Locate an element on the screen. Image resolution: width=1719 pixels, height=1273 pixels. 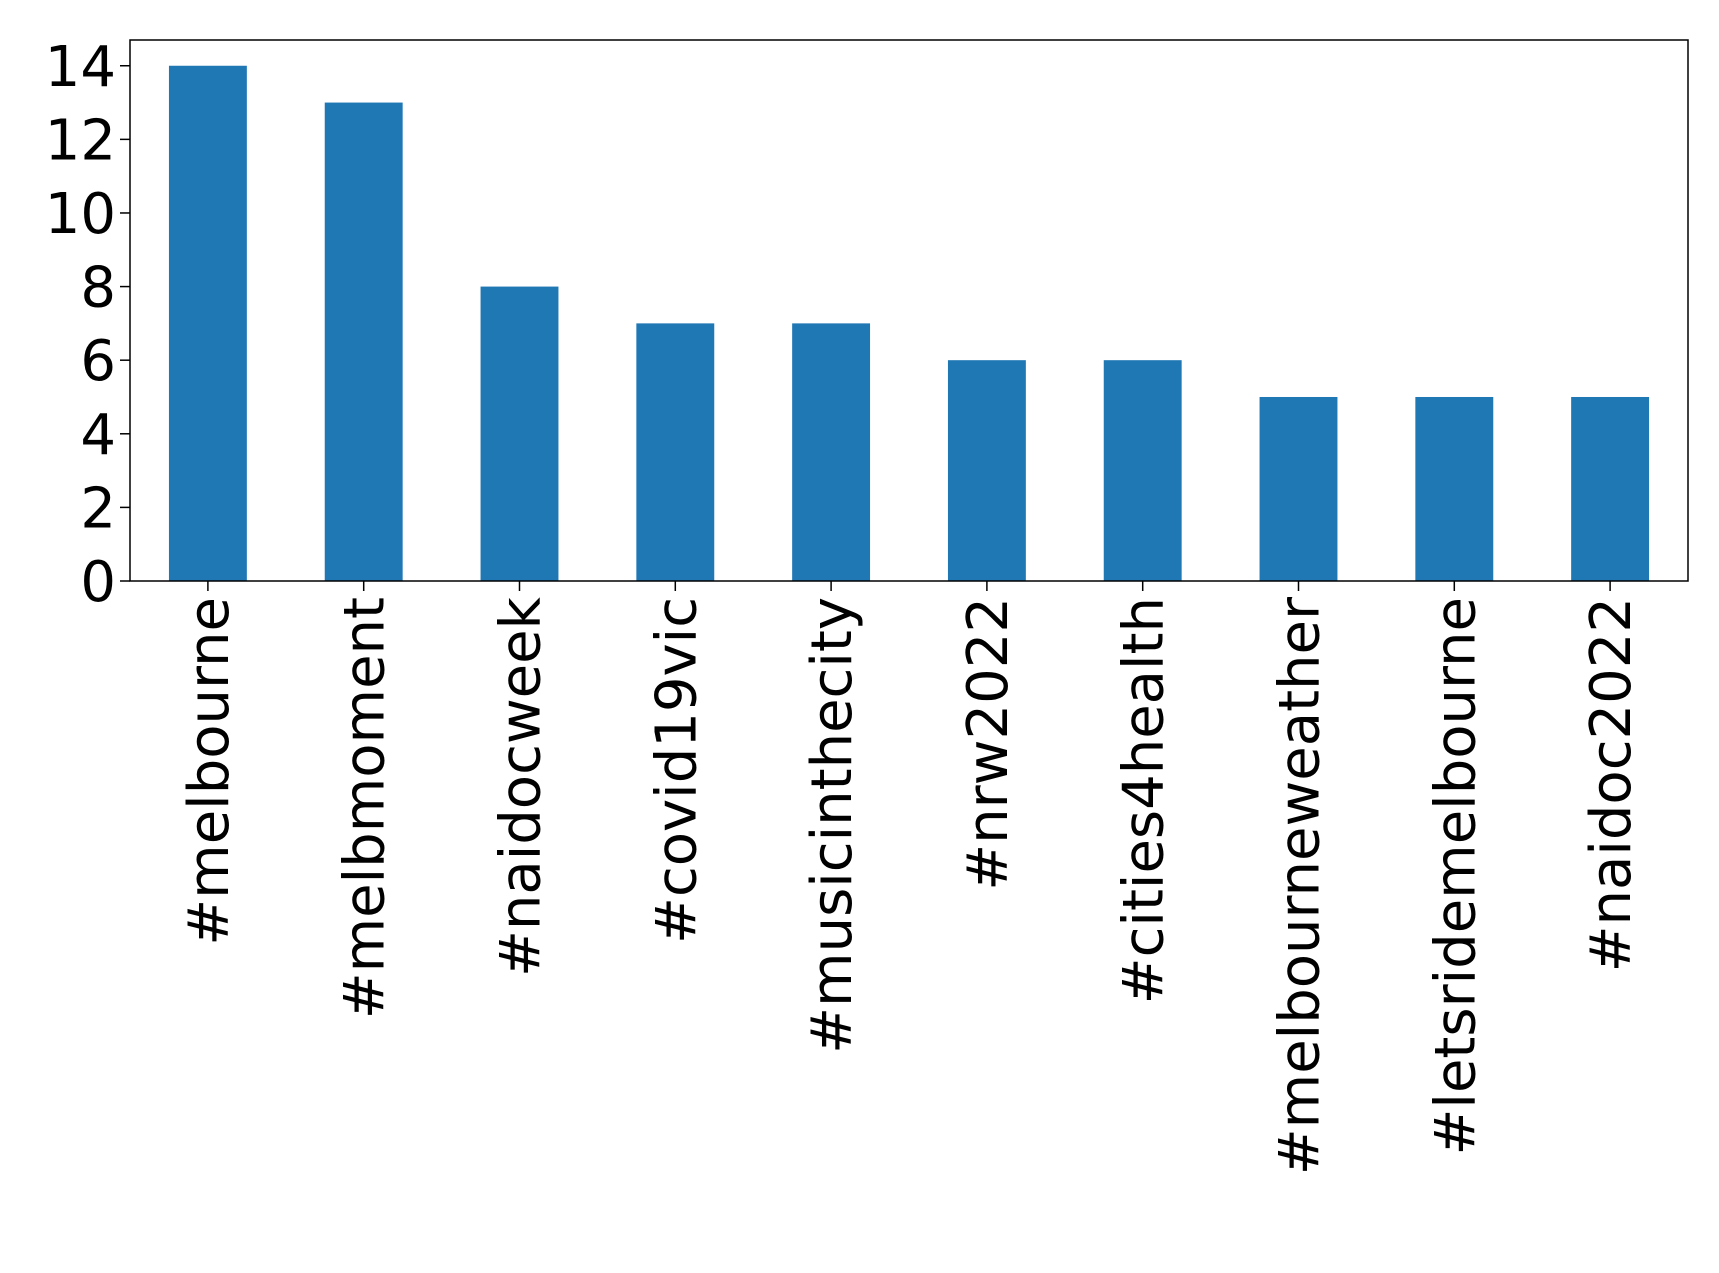
y-tick-label: 4 is located at coordinates (98, 435).